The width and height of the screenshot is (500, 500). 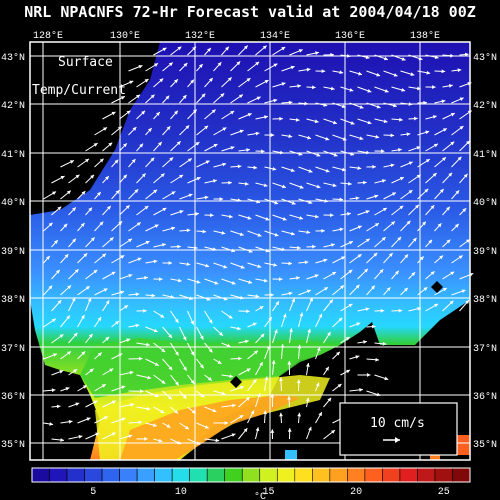 I want to click on longitude-label: 138°E, so click(x=425, y=36).